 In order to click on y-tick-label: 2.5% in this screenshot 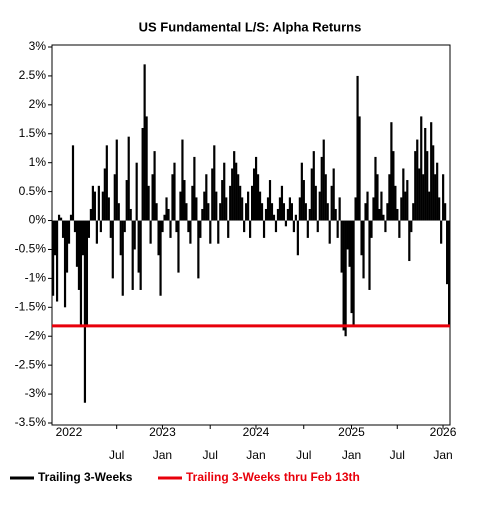, I will do `click(33, 75)`.